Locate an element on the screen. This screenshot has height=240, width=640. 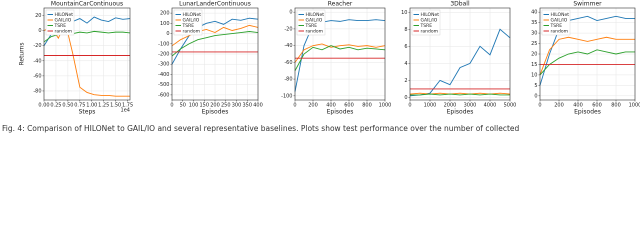
y-tick-label: 15 is located at coordinates (534, 65).